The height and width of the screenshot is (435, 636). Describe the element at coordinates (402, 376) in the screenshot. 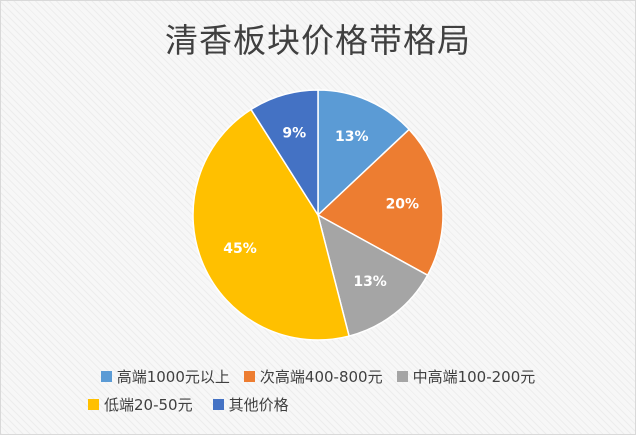

I see `legend-swatch-mid-high-end` at that location.